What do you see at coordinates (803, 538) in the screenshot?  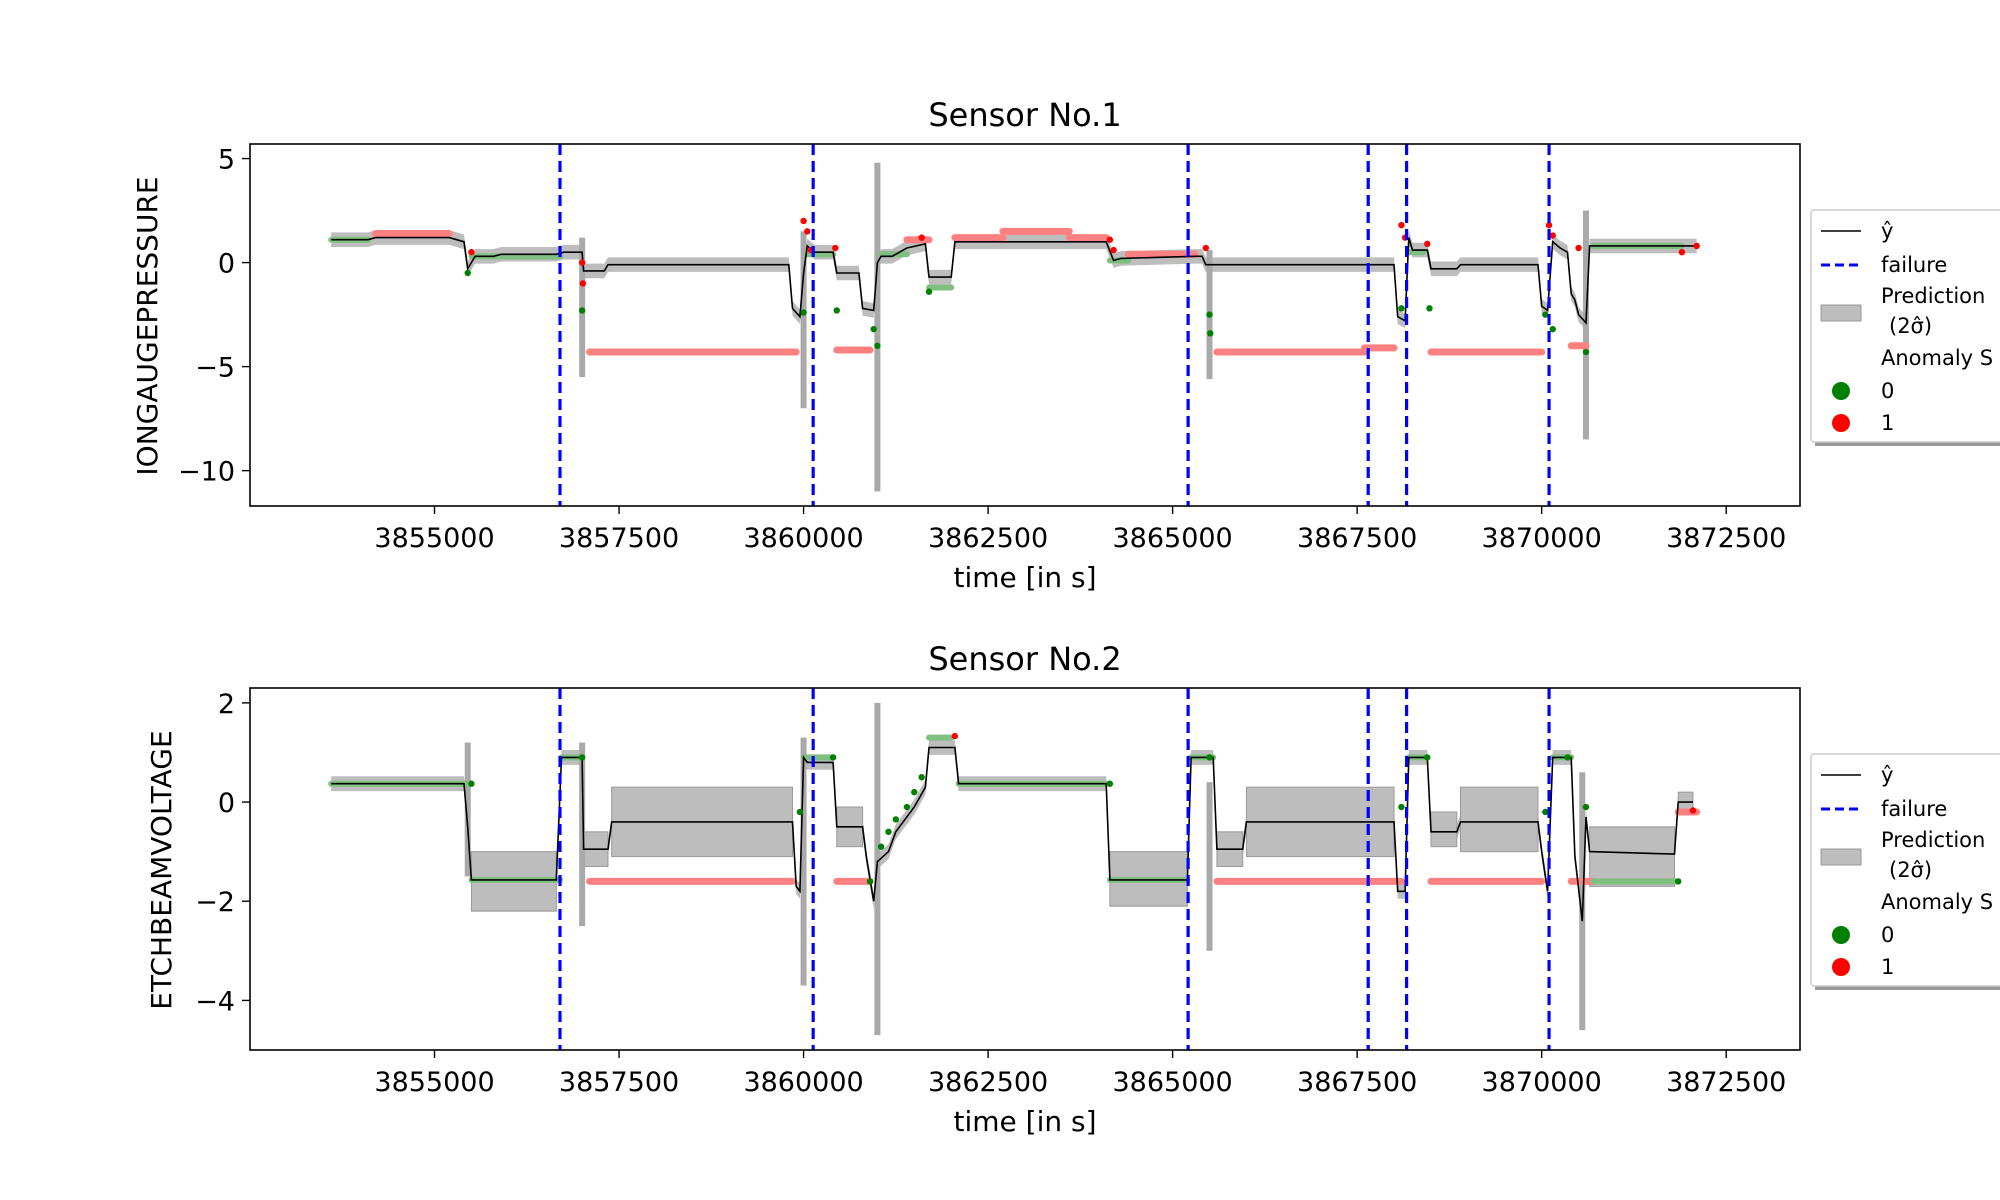 I see `x-tick-label: 3860000` at bounding box center [803, 538].